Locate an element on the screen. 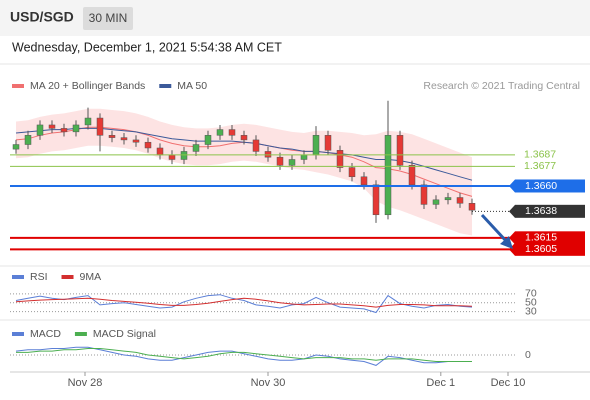  symbol: USD/SGD is located at coordinates (42, 17).